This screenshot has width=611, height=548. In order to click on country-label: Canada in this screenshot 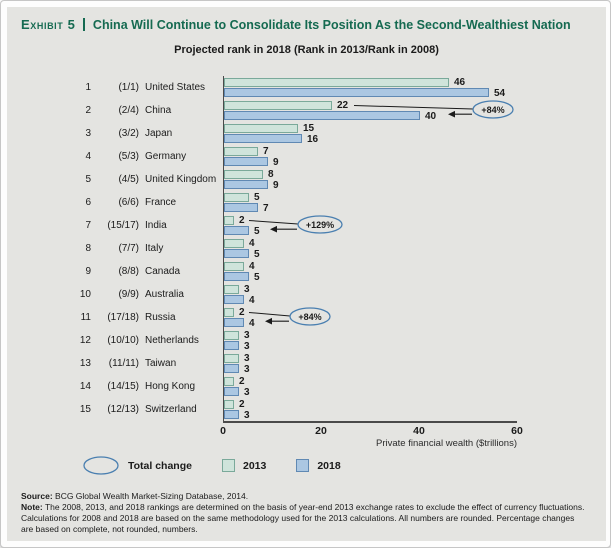, I will do `click(163, 271)`.